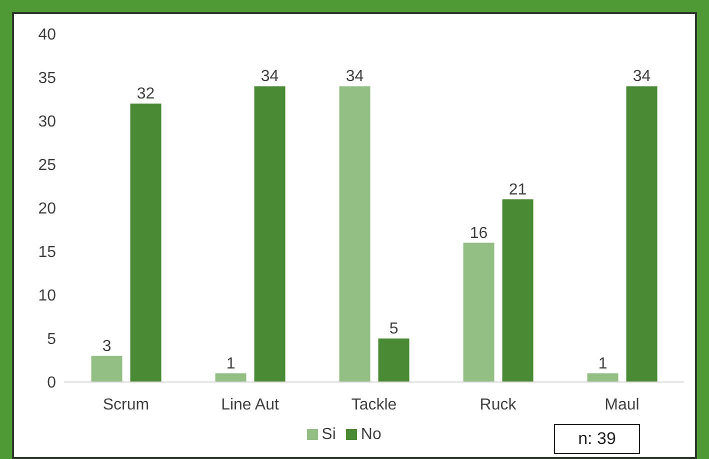 This screenshot has height=459, width=709. What do you see at coordinates (126, 405) in the screenshot?
I see `x-tick-label: Scrum` at bounding box center [126, 405].